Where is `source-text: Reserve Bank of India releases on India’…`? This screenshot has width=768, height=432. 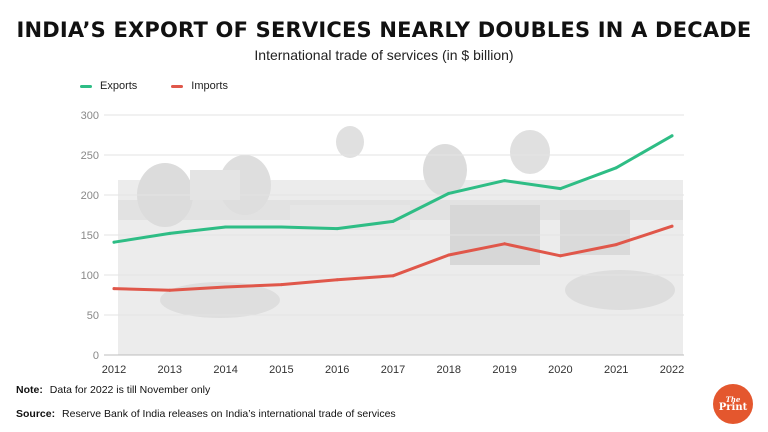
source-text: Reserve Bank of India releases on India’… is located at coordinates (229, 414).